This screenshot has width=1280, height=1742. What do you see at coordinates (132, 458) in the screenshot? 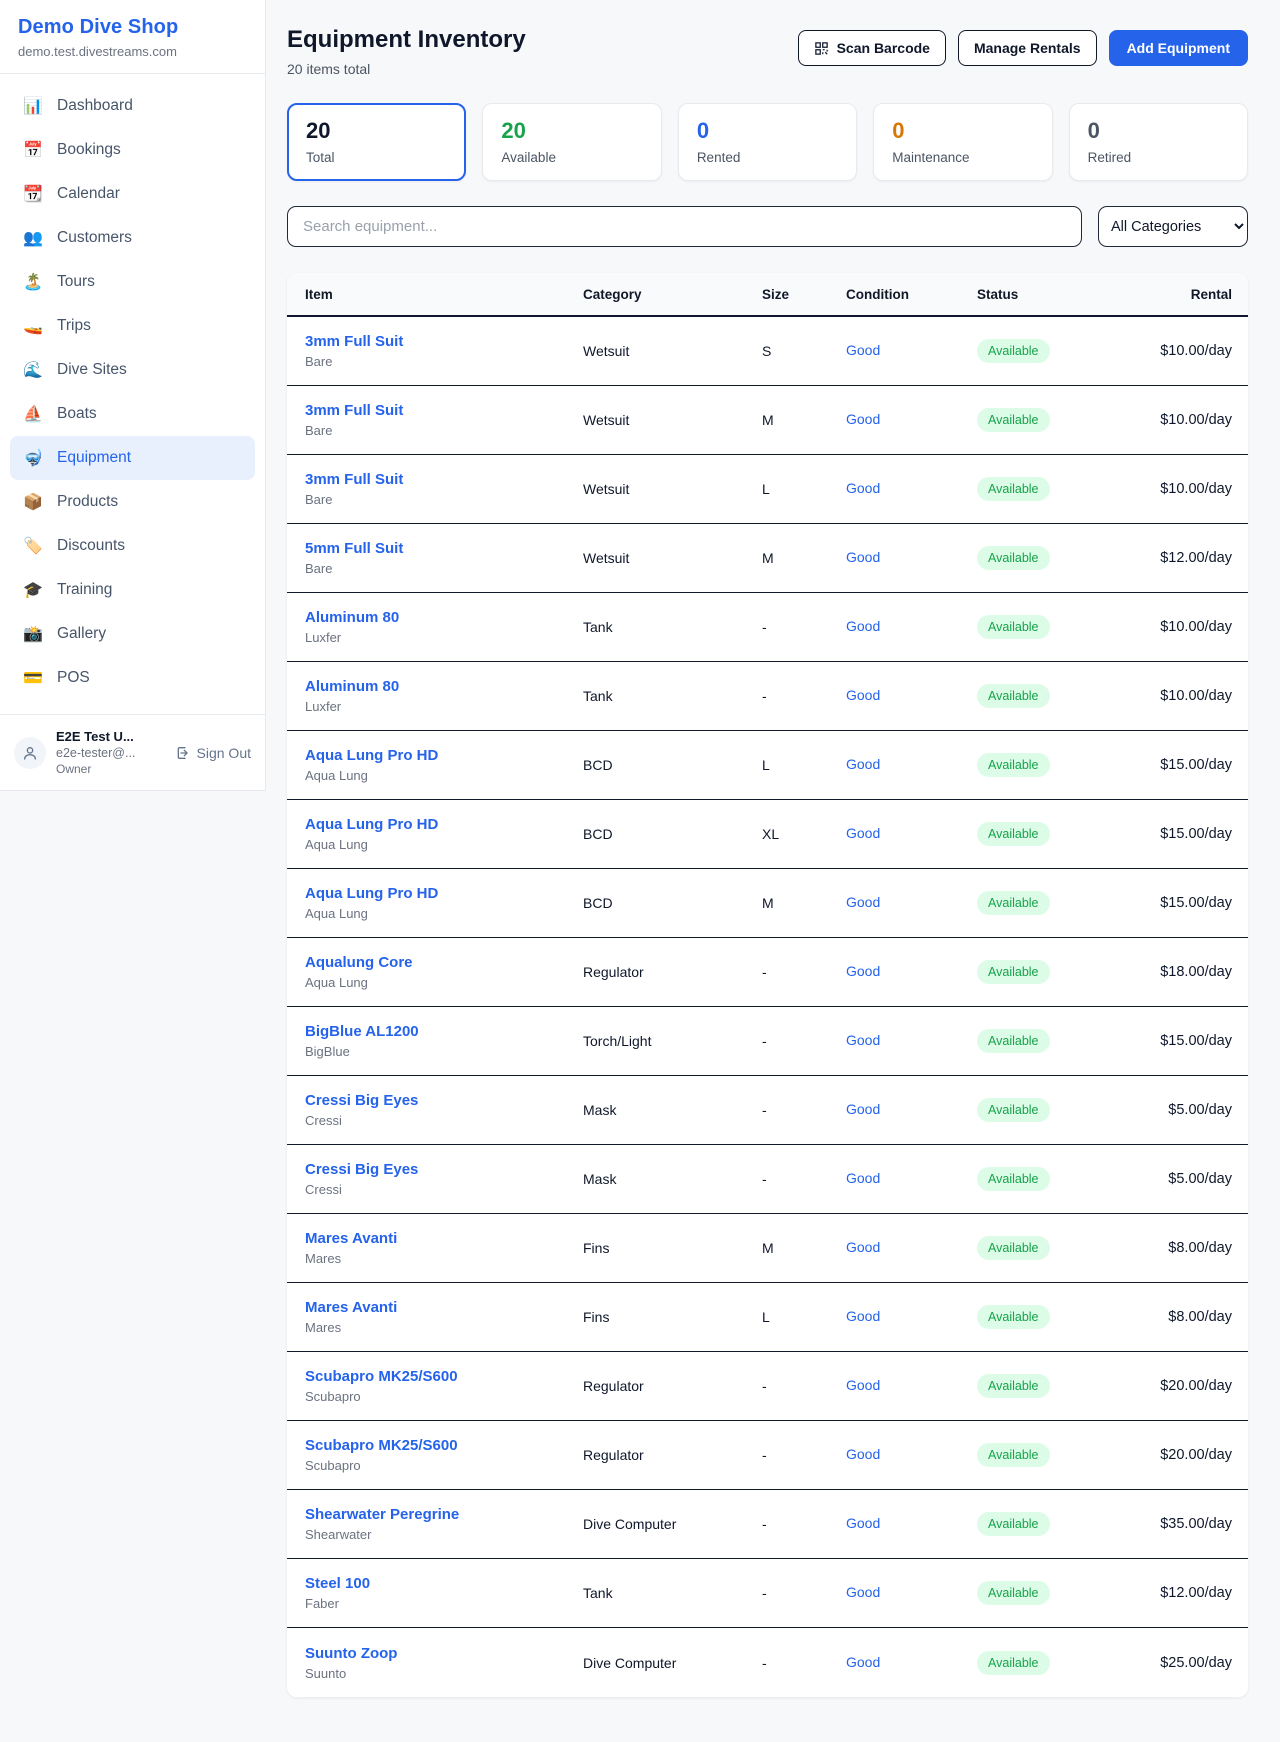
I see `sidebar-item-equipment: 🤿 Equipment` at bounding box center [132, 458].